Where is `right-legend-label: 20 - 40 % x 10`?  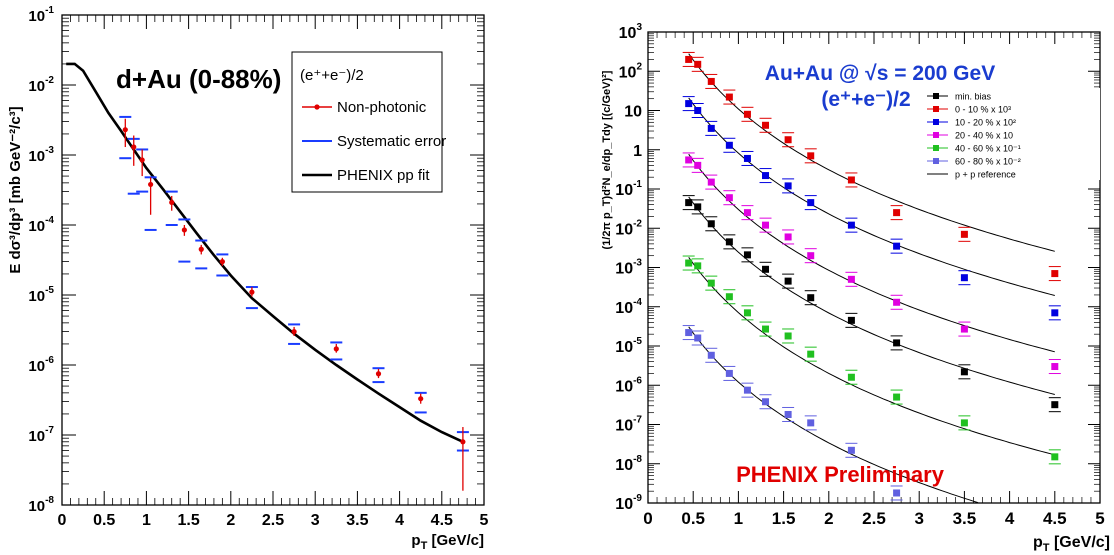
right-legend-label: 20 - 40 % x 10 is located at coordinates (984, 136).